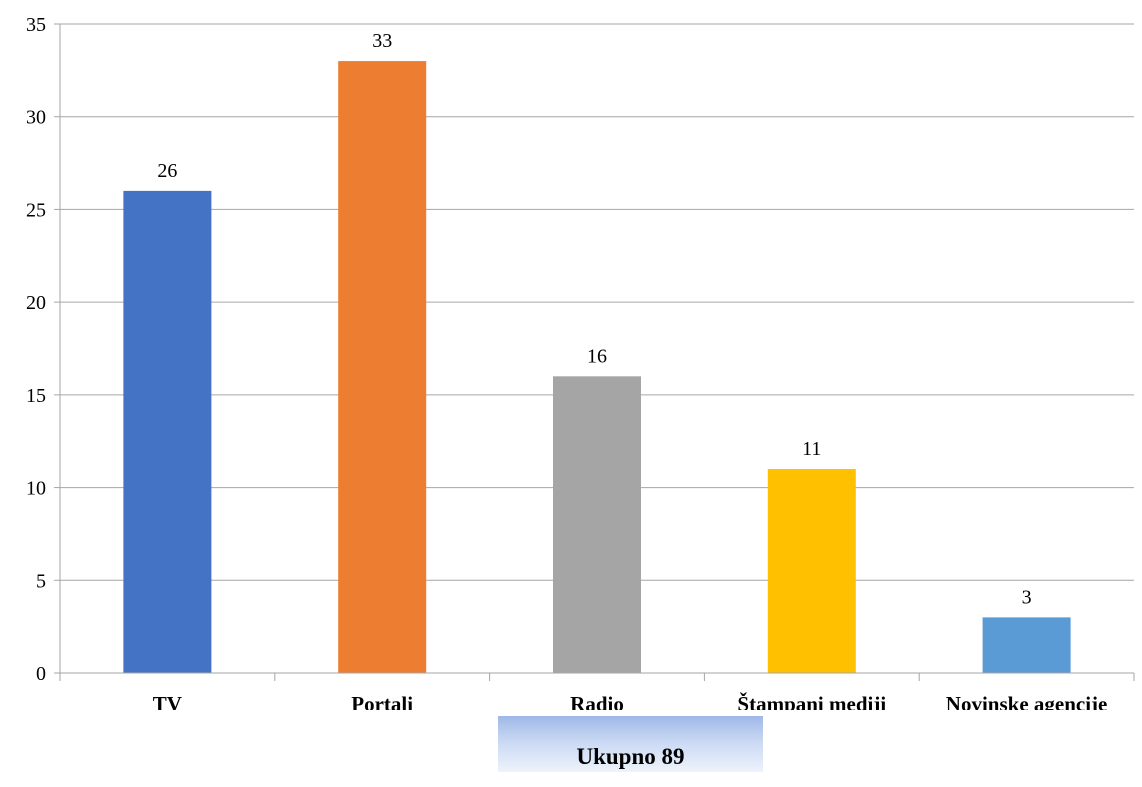 The height and width of the screenshot is (787, 1142). What do you see at coordinates (1027, 597) in the screenshot?
I see `data-label: 3` at bounding box center [1027, 597].